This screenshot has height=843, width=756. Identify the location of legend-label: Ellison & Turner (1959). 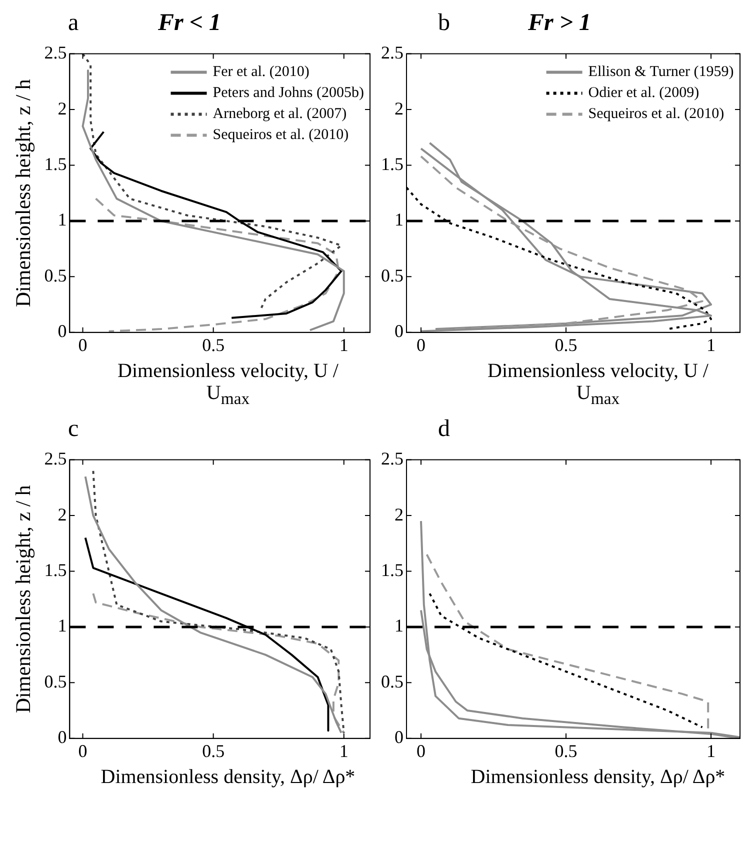
(661, 72).